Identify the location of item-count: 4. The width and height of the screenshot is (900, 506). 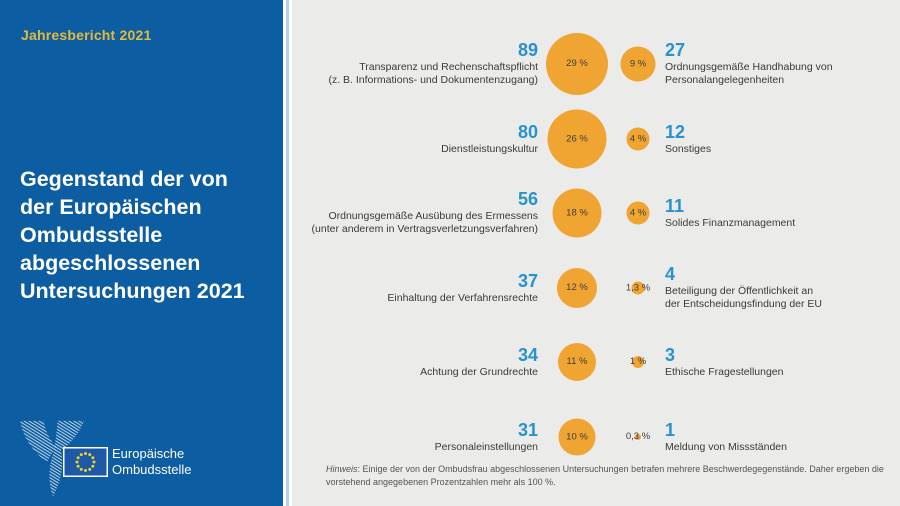
(670, 274).